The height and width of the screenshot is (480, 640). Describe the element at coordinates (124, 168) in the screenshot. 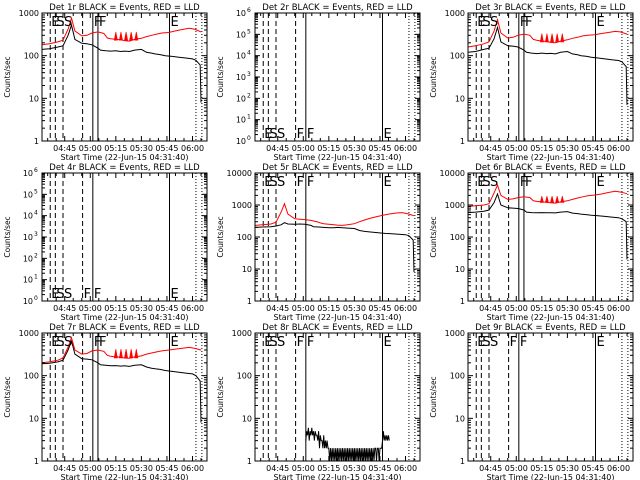

I see `panel-title: Det 4r BLACK = Events, RED = LLD` at that location.